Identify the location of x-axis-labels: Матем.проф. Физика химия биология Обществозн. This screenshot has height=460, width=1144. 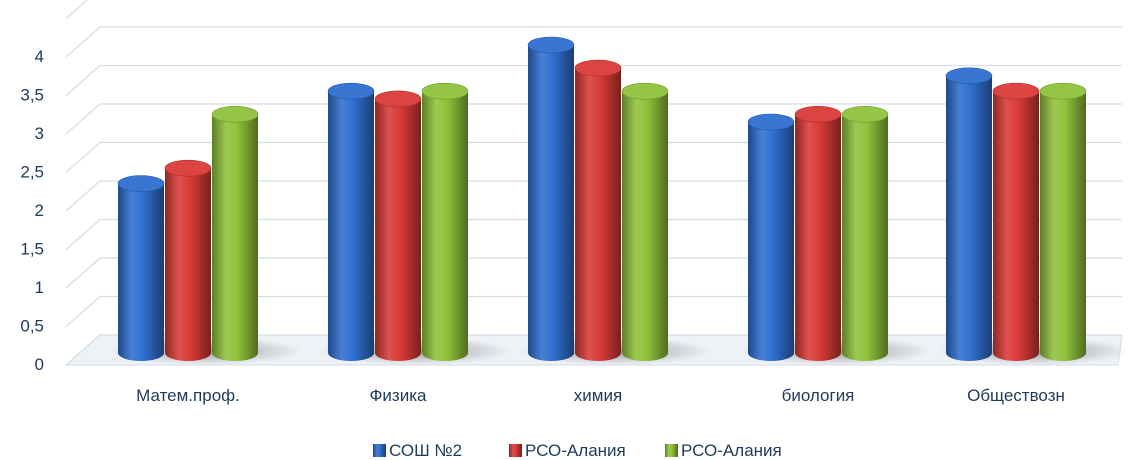
(600, 395).